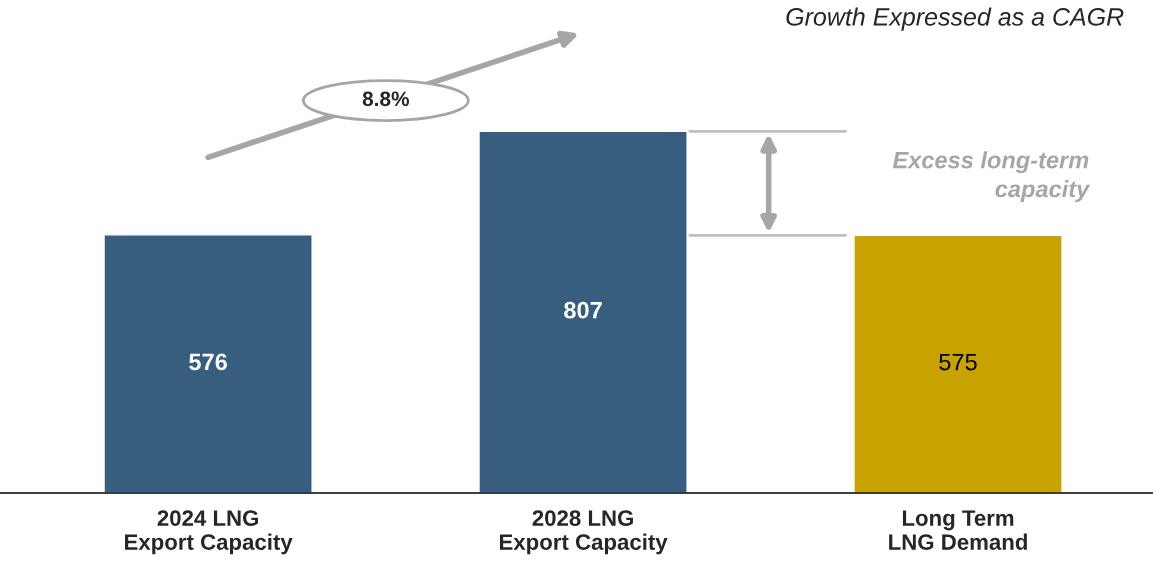 This screenshot has height=583, width=1153. What do you see at coordinates (208, 362) in the screenshot?
I see `data-label: 576` at bounding box center [208, 362].